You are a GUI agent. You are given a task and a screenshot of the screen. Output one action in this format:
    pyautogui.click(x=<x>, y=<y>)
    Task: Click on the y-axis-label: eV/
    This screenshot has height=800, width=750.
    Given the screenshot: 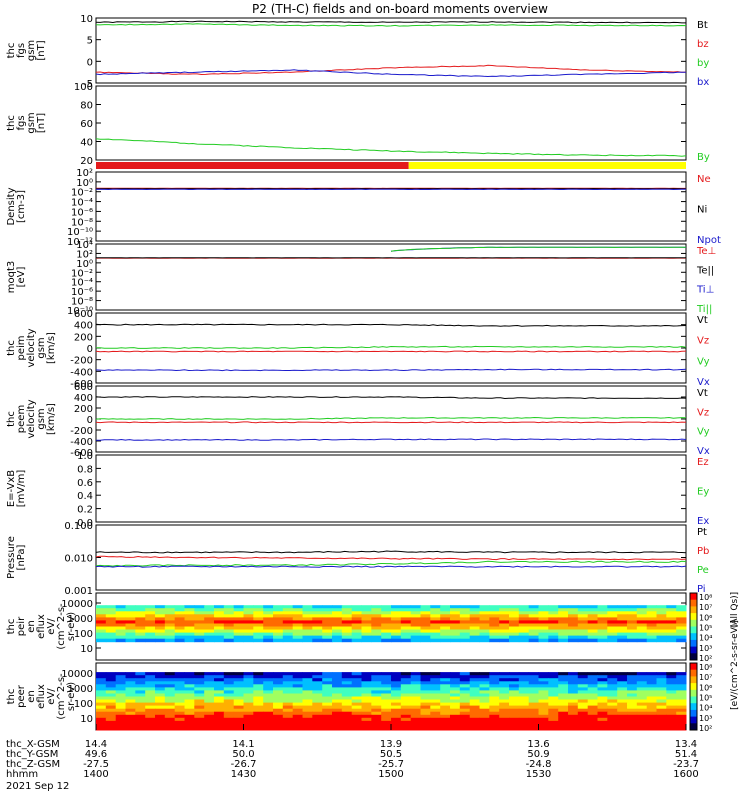 What is the action you would take?
    pyautogui.click(x=51, y=696)
    